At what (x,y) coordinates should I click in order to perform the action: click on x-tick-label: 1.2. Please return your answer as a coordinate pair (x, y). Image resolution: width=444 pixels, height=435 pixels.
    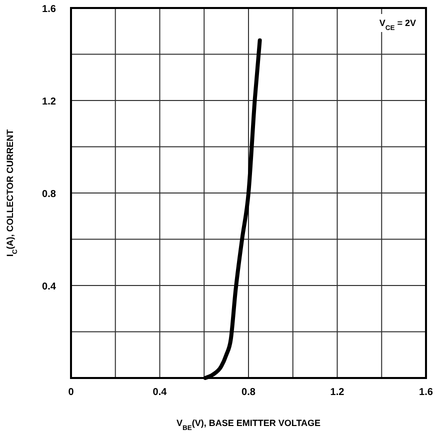
    Looking at the image, I should click on (337, 392).